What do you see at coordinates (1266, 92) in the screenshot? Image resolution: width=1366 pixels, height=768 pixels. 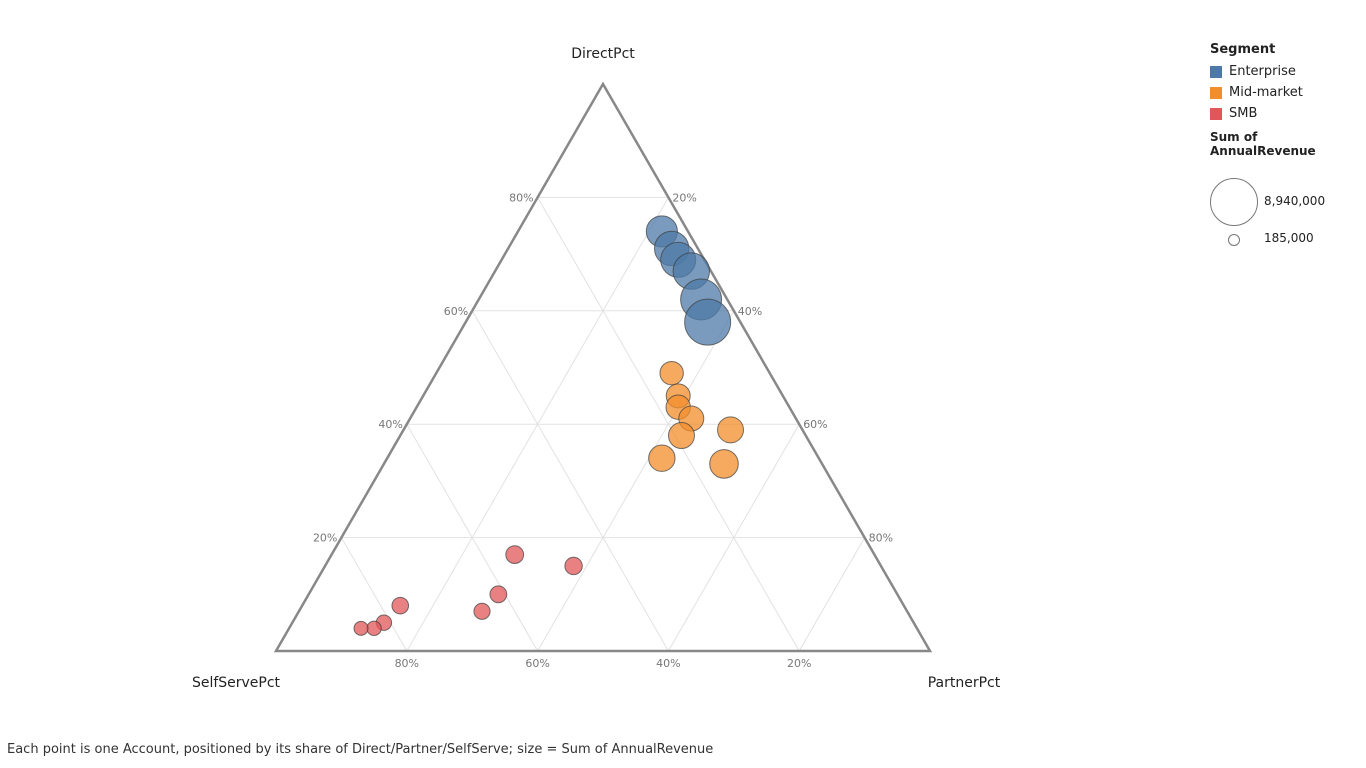 I see `legend-label-mid-market: Mid-market` at bounding box center [1266, 92].